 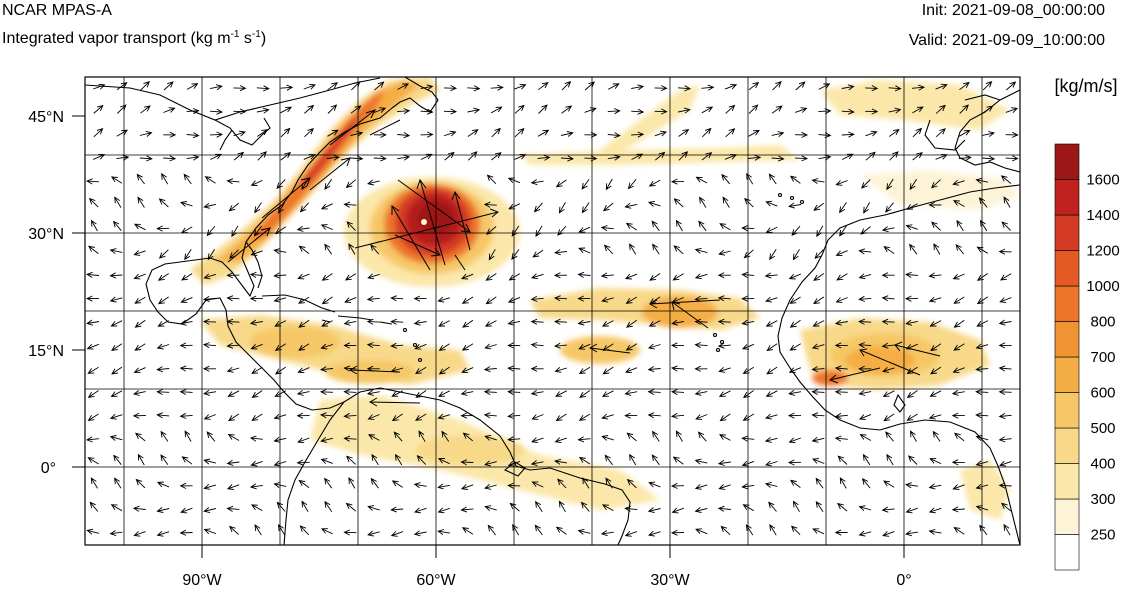 What do you see at coordinates (245, 38) in the screenshot?
I see `field-title-mid: s` at bounding box center [245, 38].